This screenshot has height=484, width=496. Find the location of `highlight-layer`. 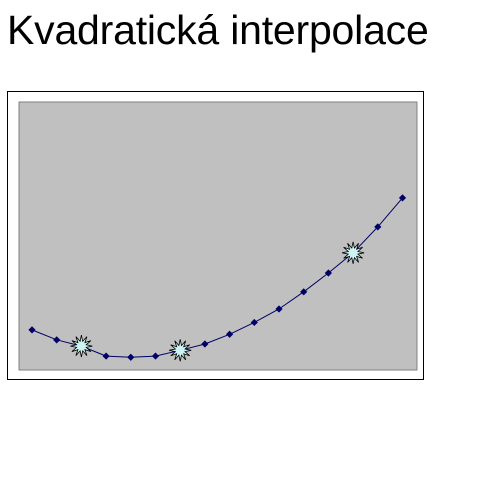

highlight-layer is located at coordinates (217, 301).